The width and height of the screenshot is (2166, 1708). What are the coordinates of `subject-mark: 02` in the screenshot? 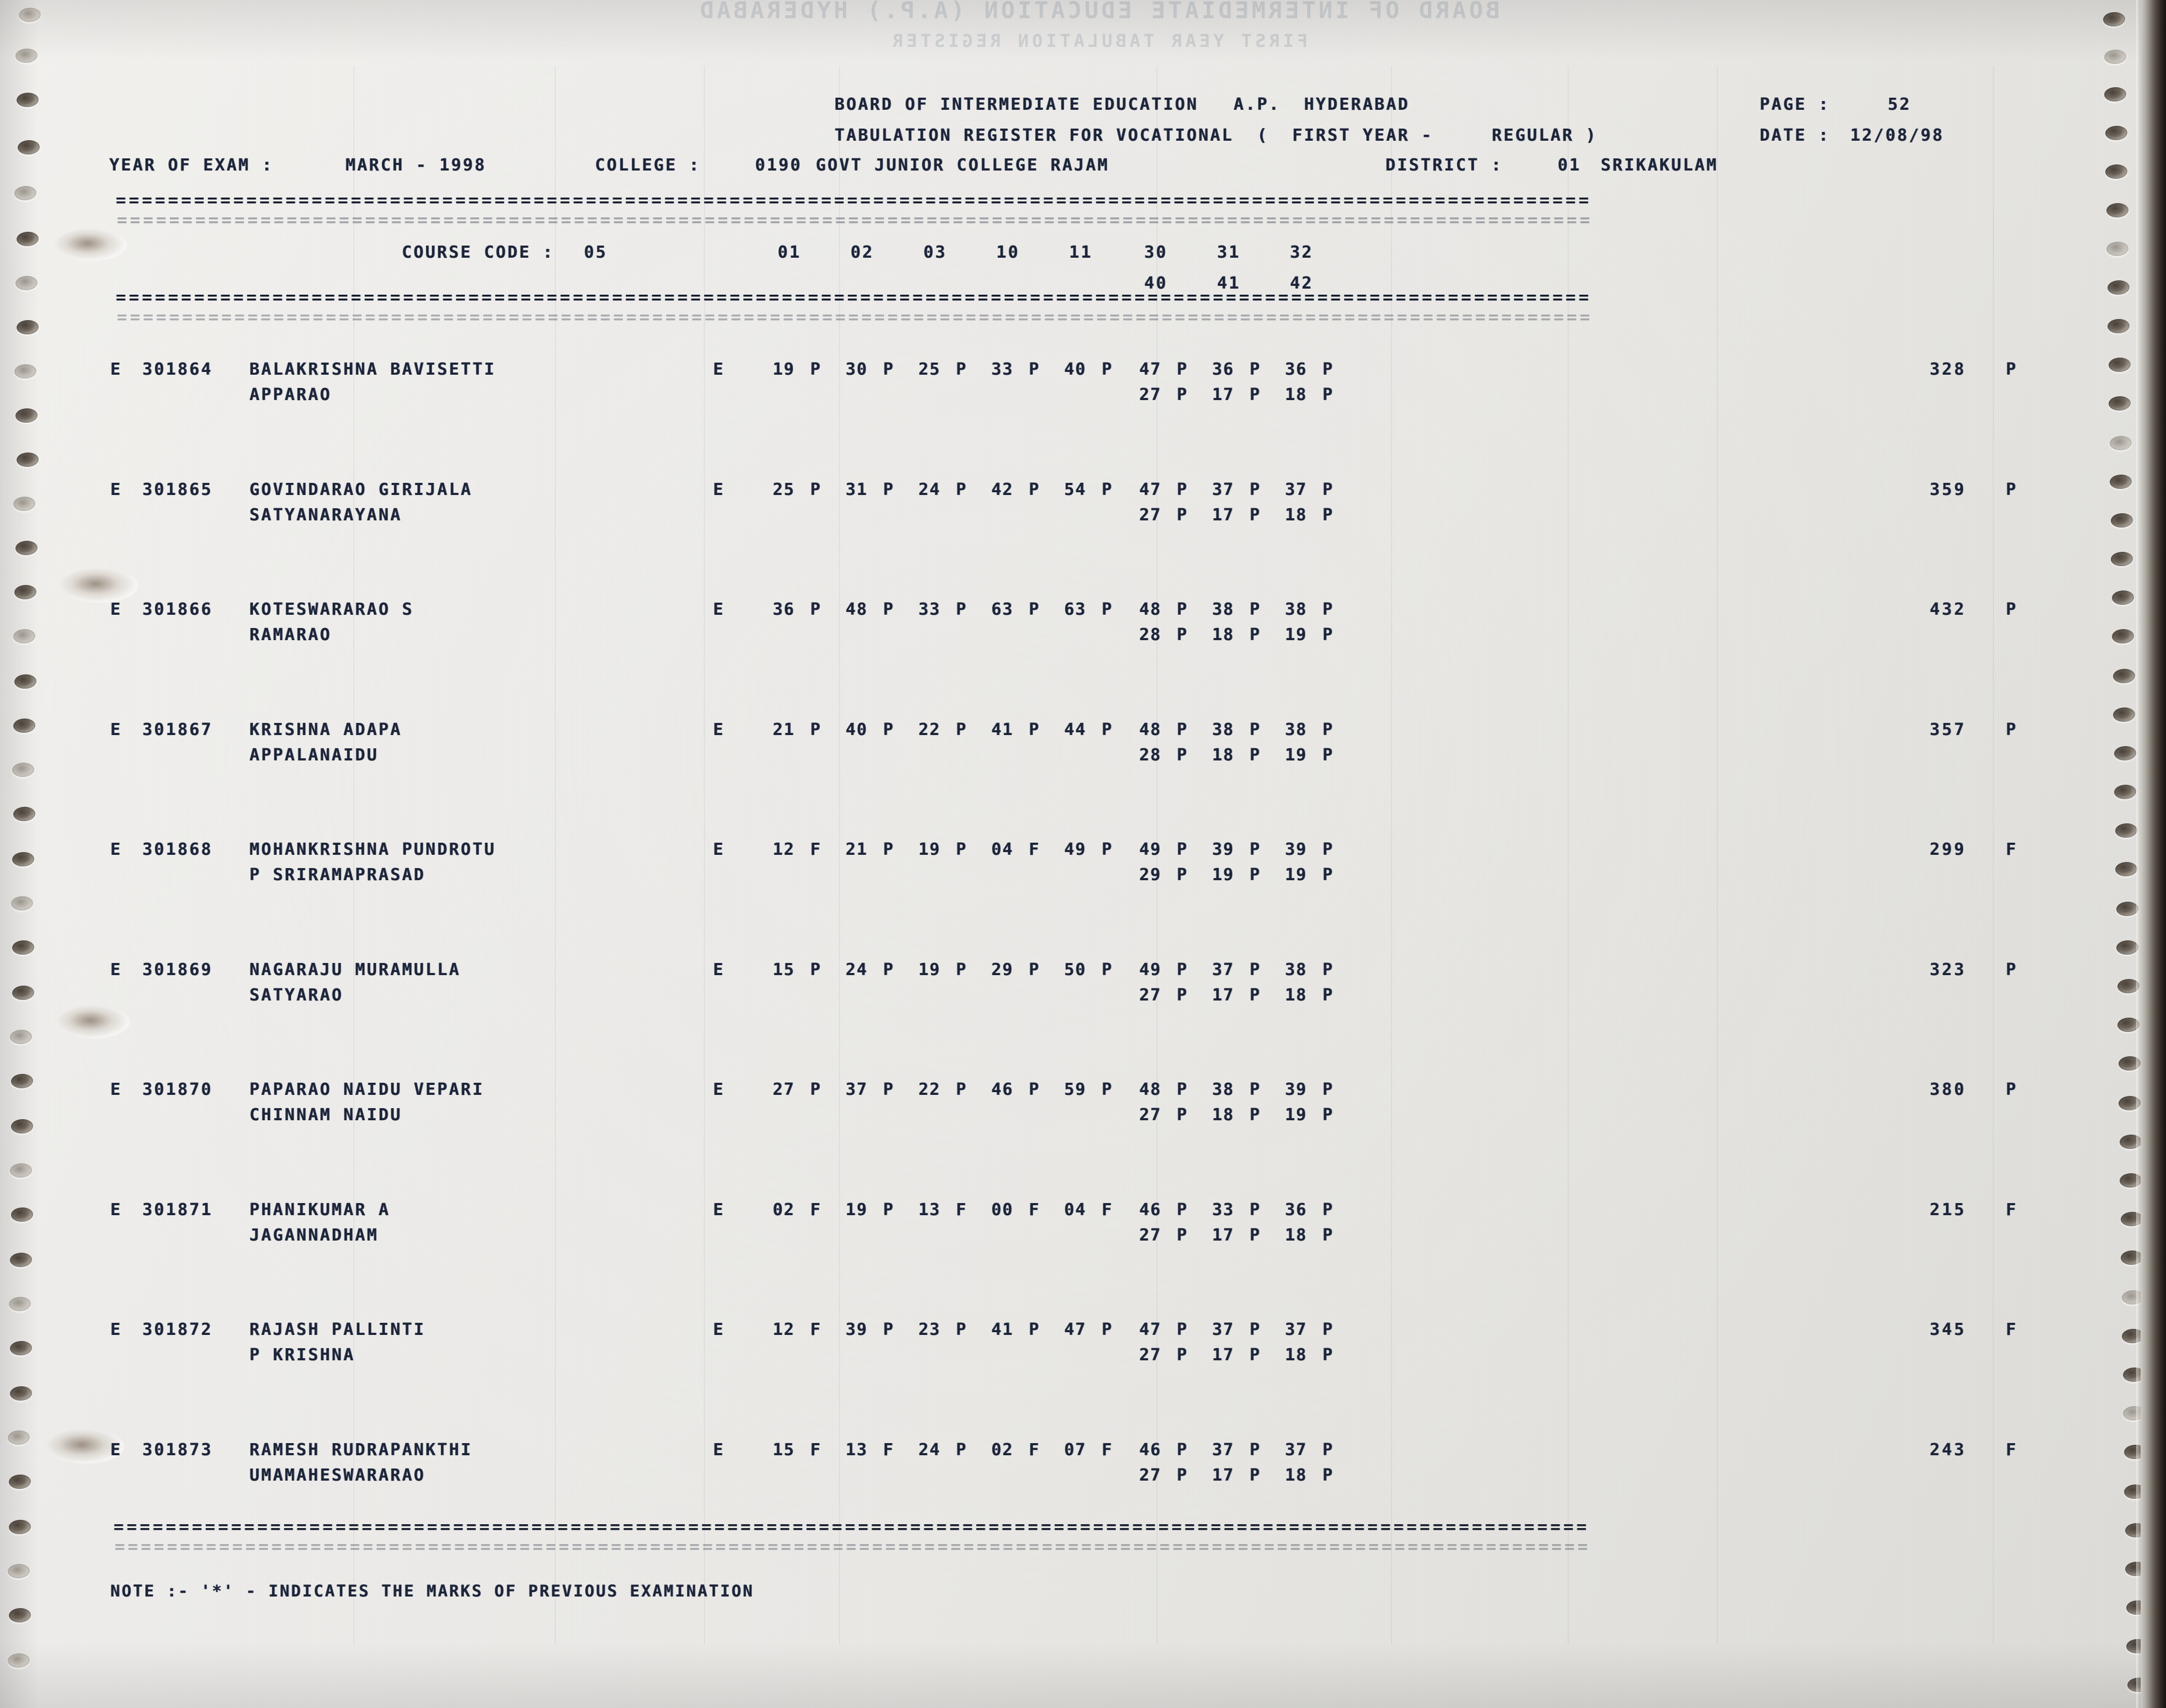 It's located at (1002, 1450).